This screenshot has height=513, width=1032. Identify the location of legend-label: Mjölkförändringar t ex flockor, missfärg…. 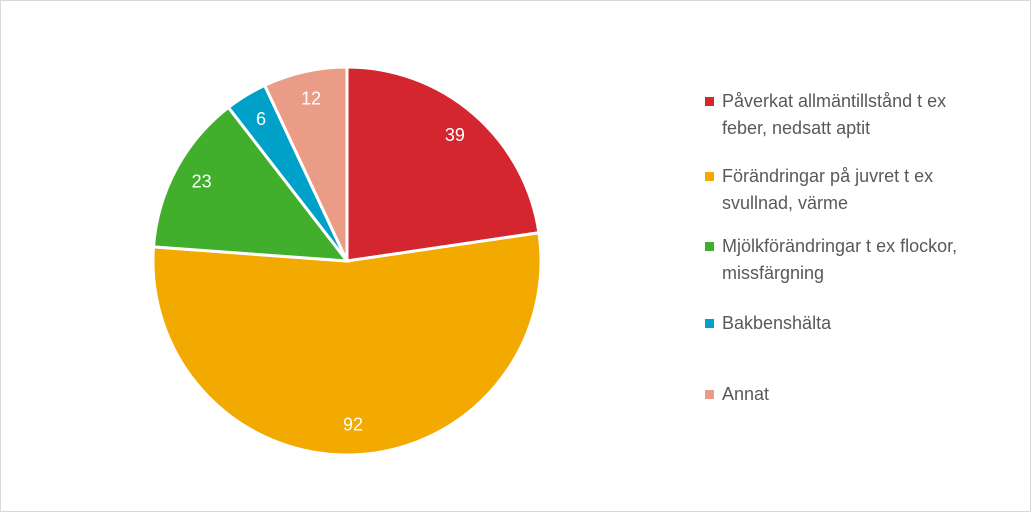
(840, 259).